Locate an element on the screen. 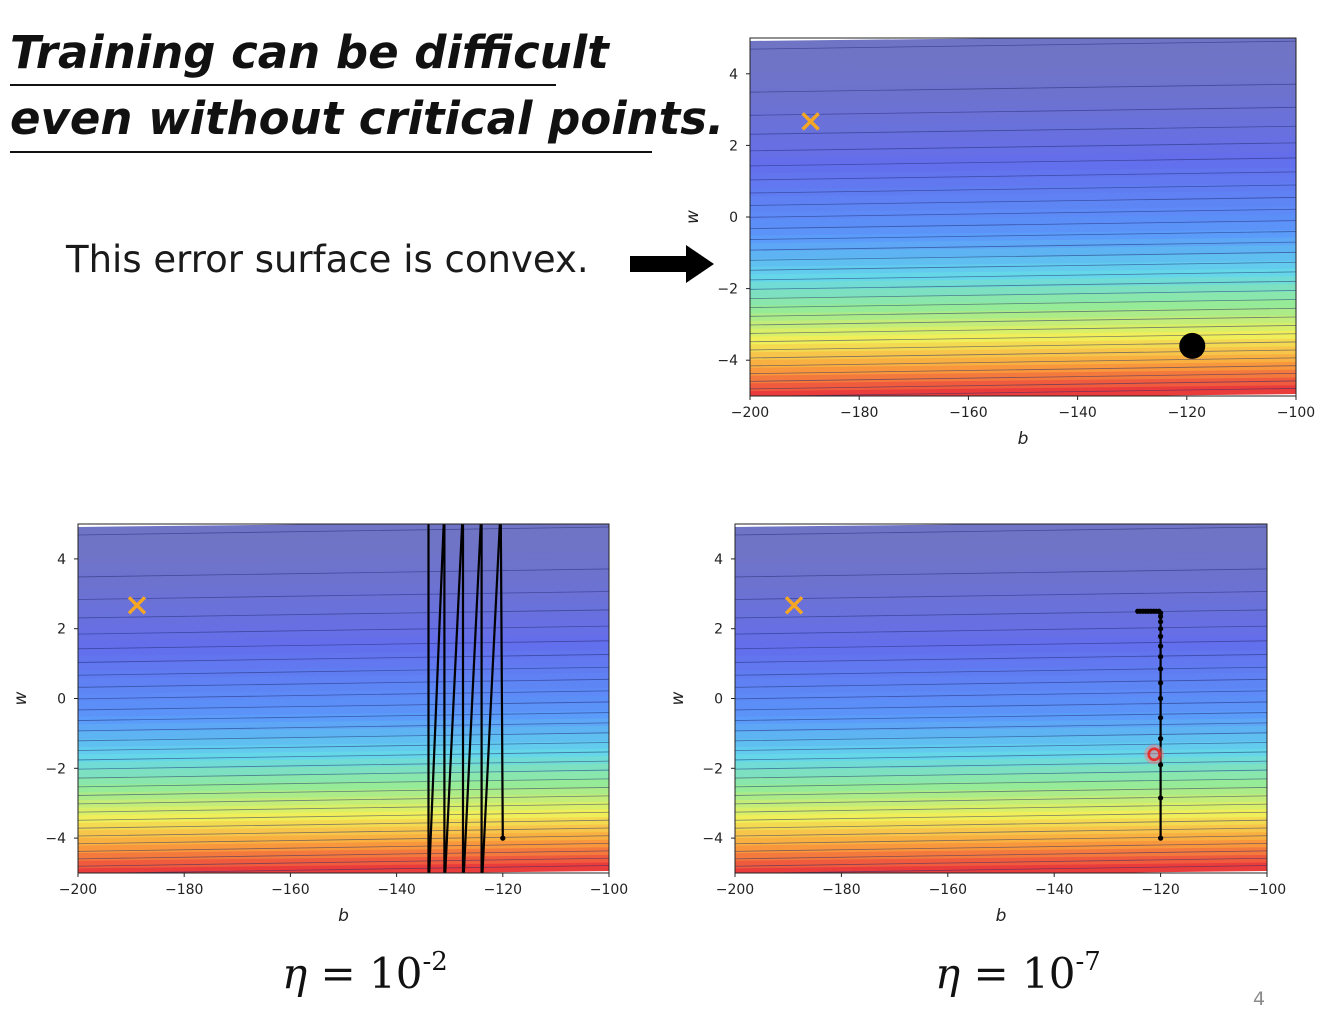 This screenshot has width=1321, height=1014. y-tick-label: 2 is located at coordinates (733, 146).